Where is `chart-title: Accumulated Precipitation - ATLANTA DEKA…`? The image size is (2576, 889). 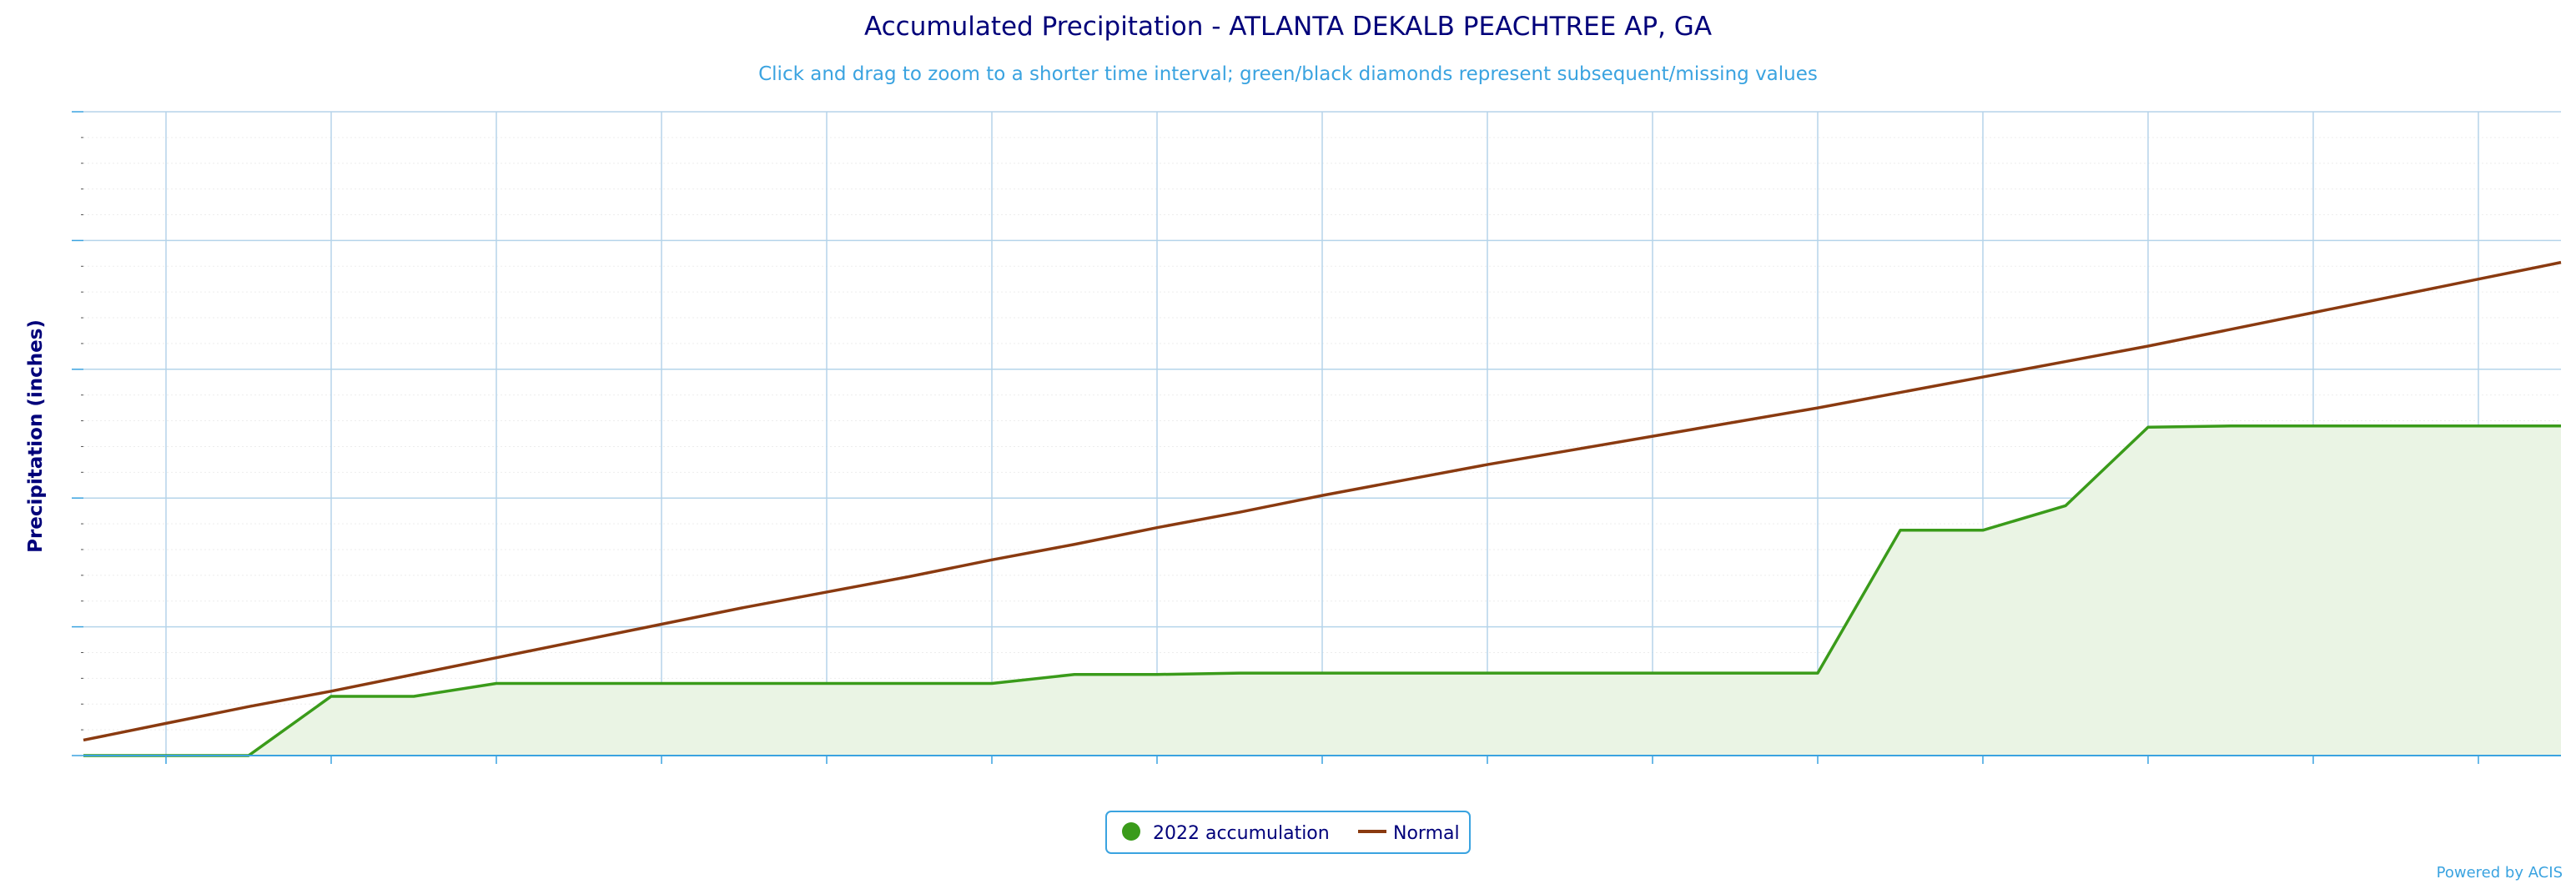 chart-title: Accumulated Precipitation - ATLANTA DEKA… is located at coordinates (1288, 27).